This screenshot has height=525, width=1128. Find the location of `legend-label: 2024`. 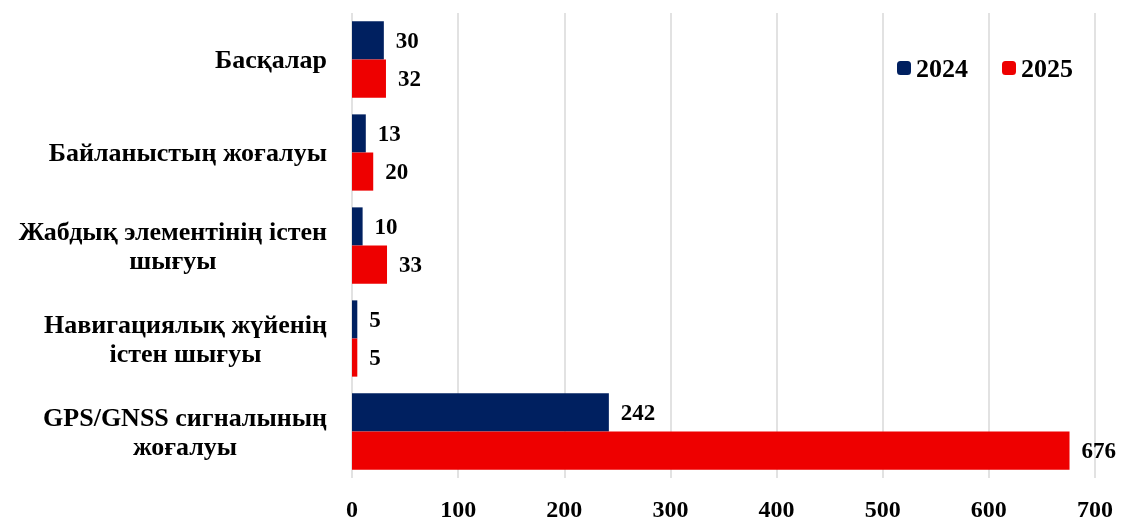

legend-label: 2024 is located at coordinates (942, 68).